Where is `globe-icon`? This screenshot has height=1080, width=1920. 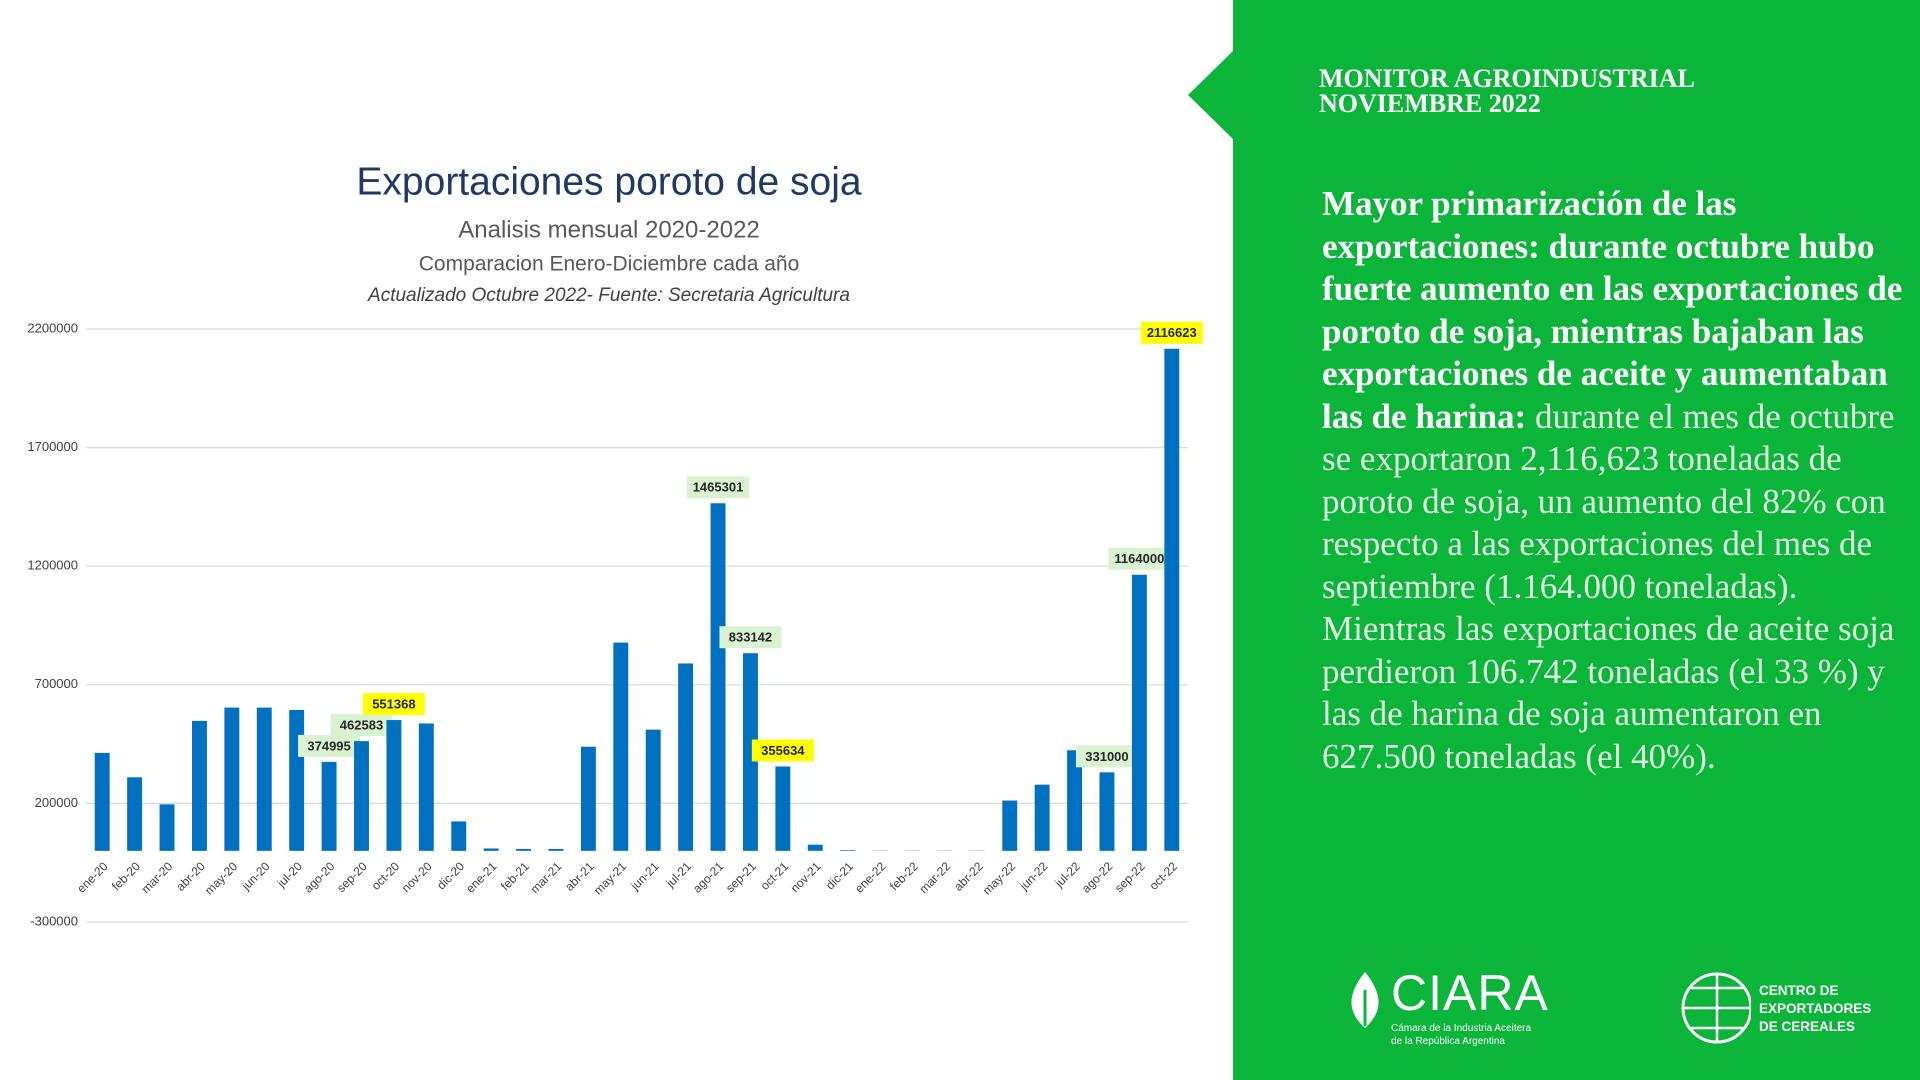
globe-icon is located at coordinates (1716, 1008).